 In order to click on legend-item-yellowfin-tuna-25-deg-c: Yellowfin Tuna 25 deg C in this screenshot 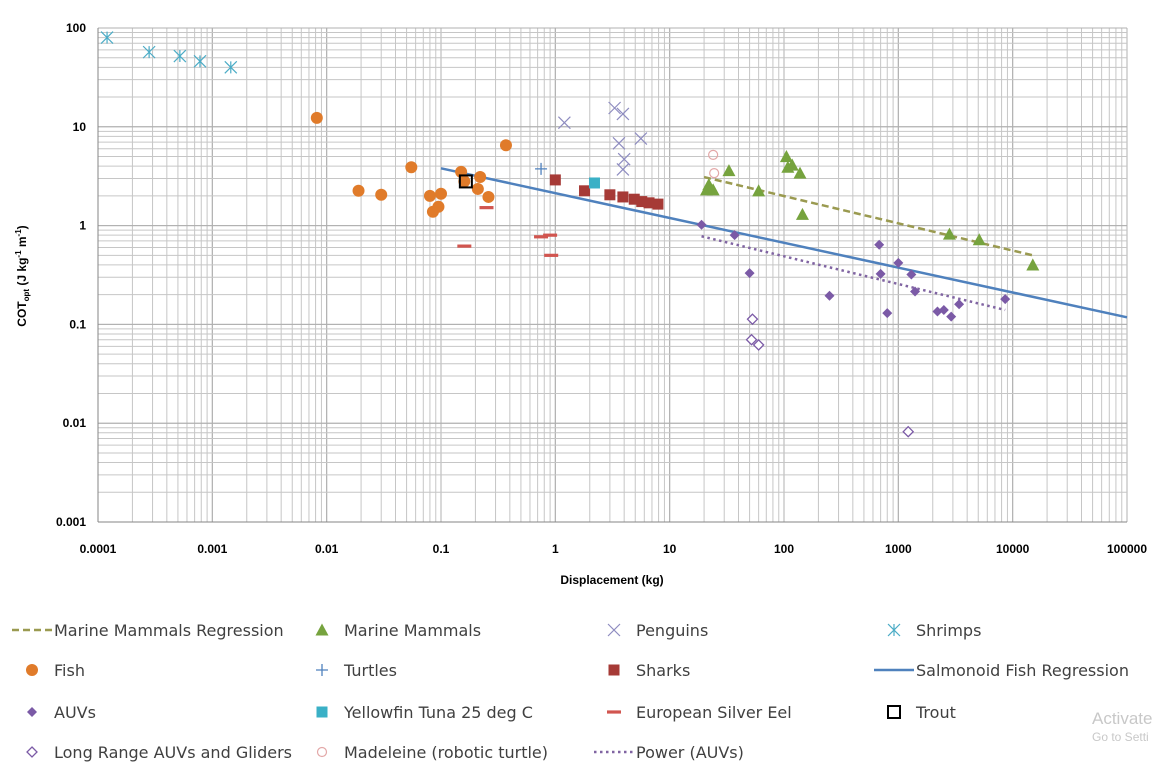, I will do `click(416, 712)`.